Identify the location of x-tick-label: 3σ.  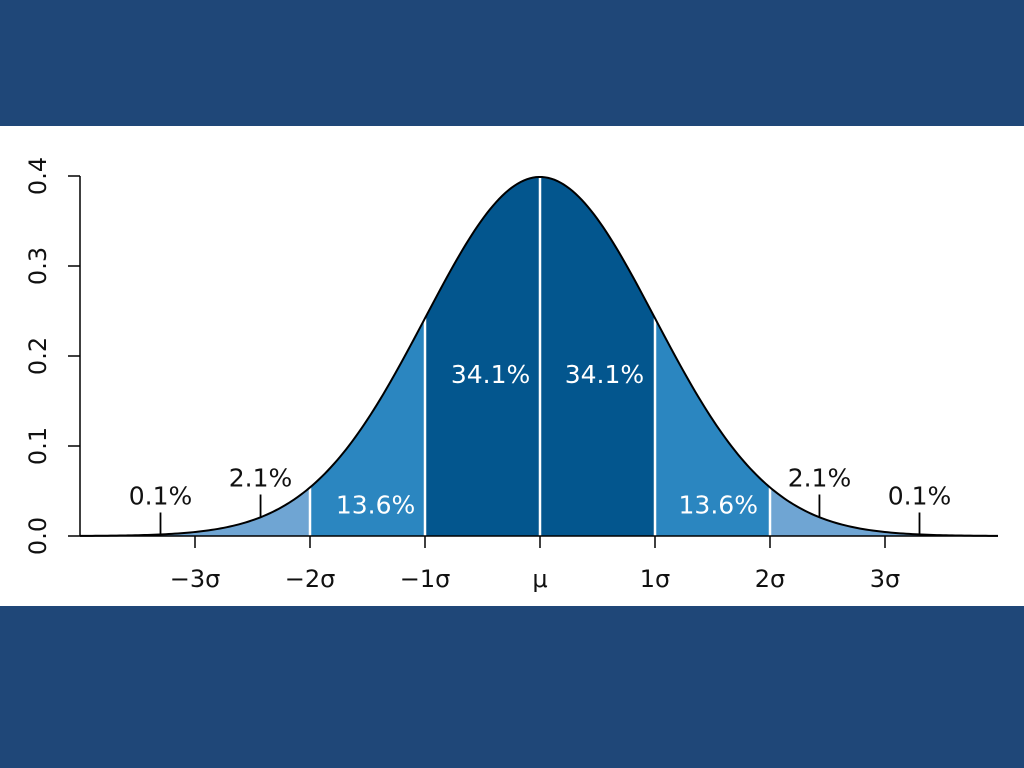
(885, 579).